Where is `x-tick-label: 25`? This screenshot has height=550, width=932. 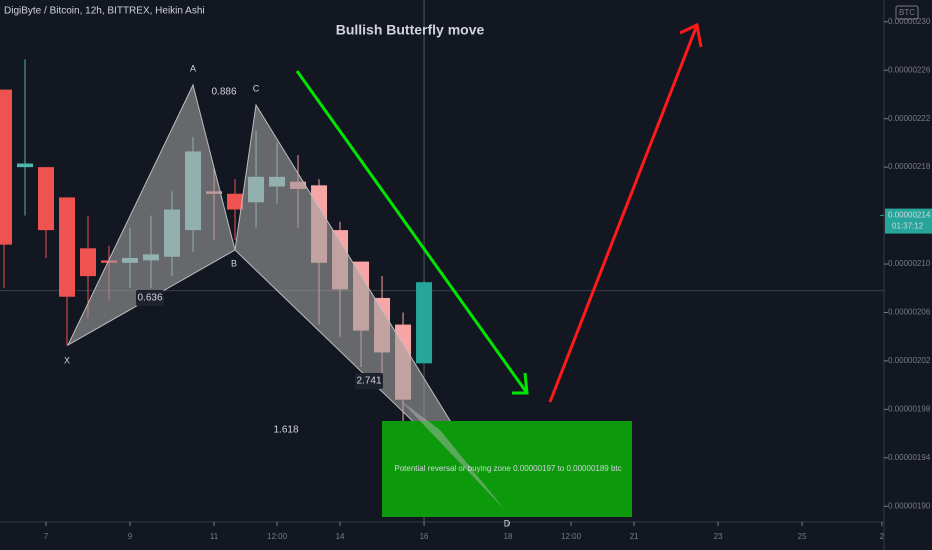 x-tick-label: 25 is located at coordinates (802, 536).